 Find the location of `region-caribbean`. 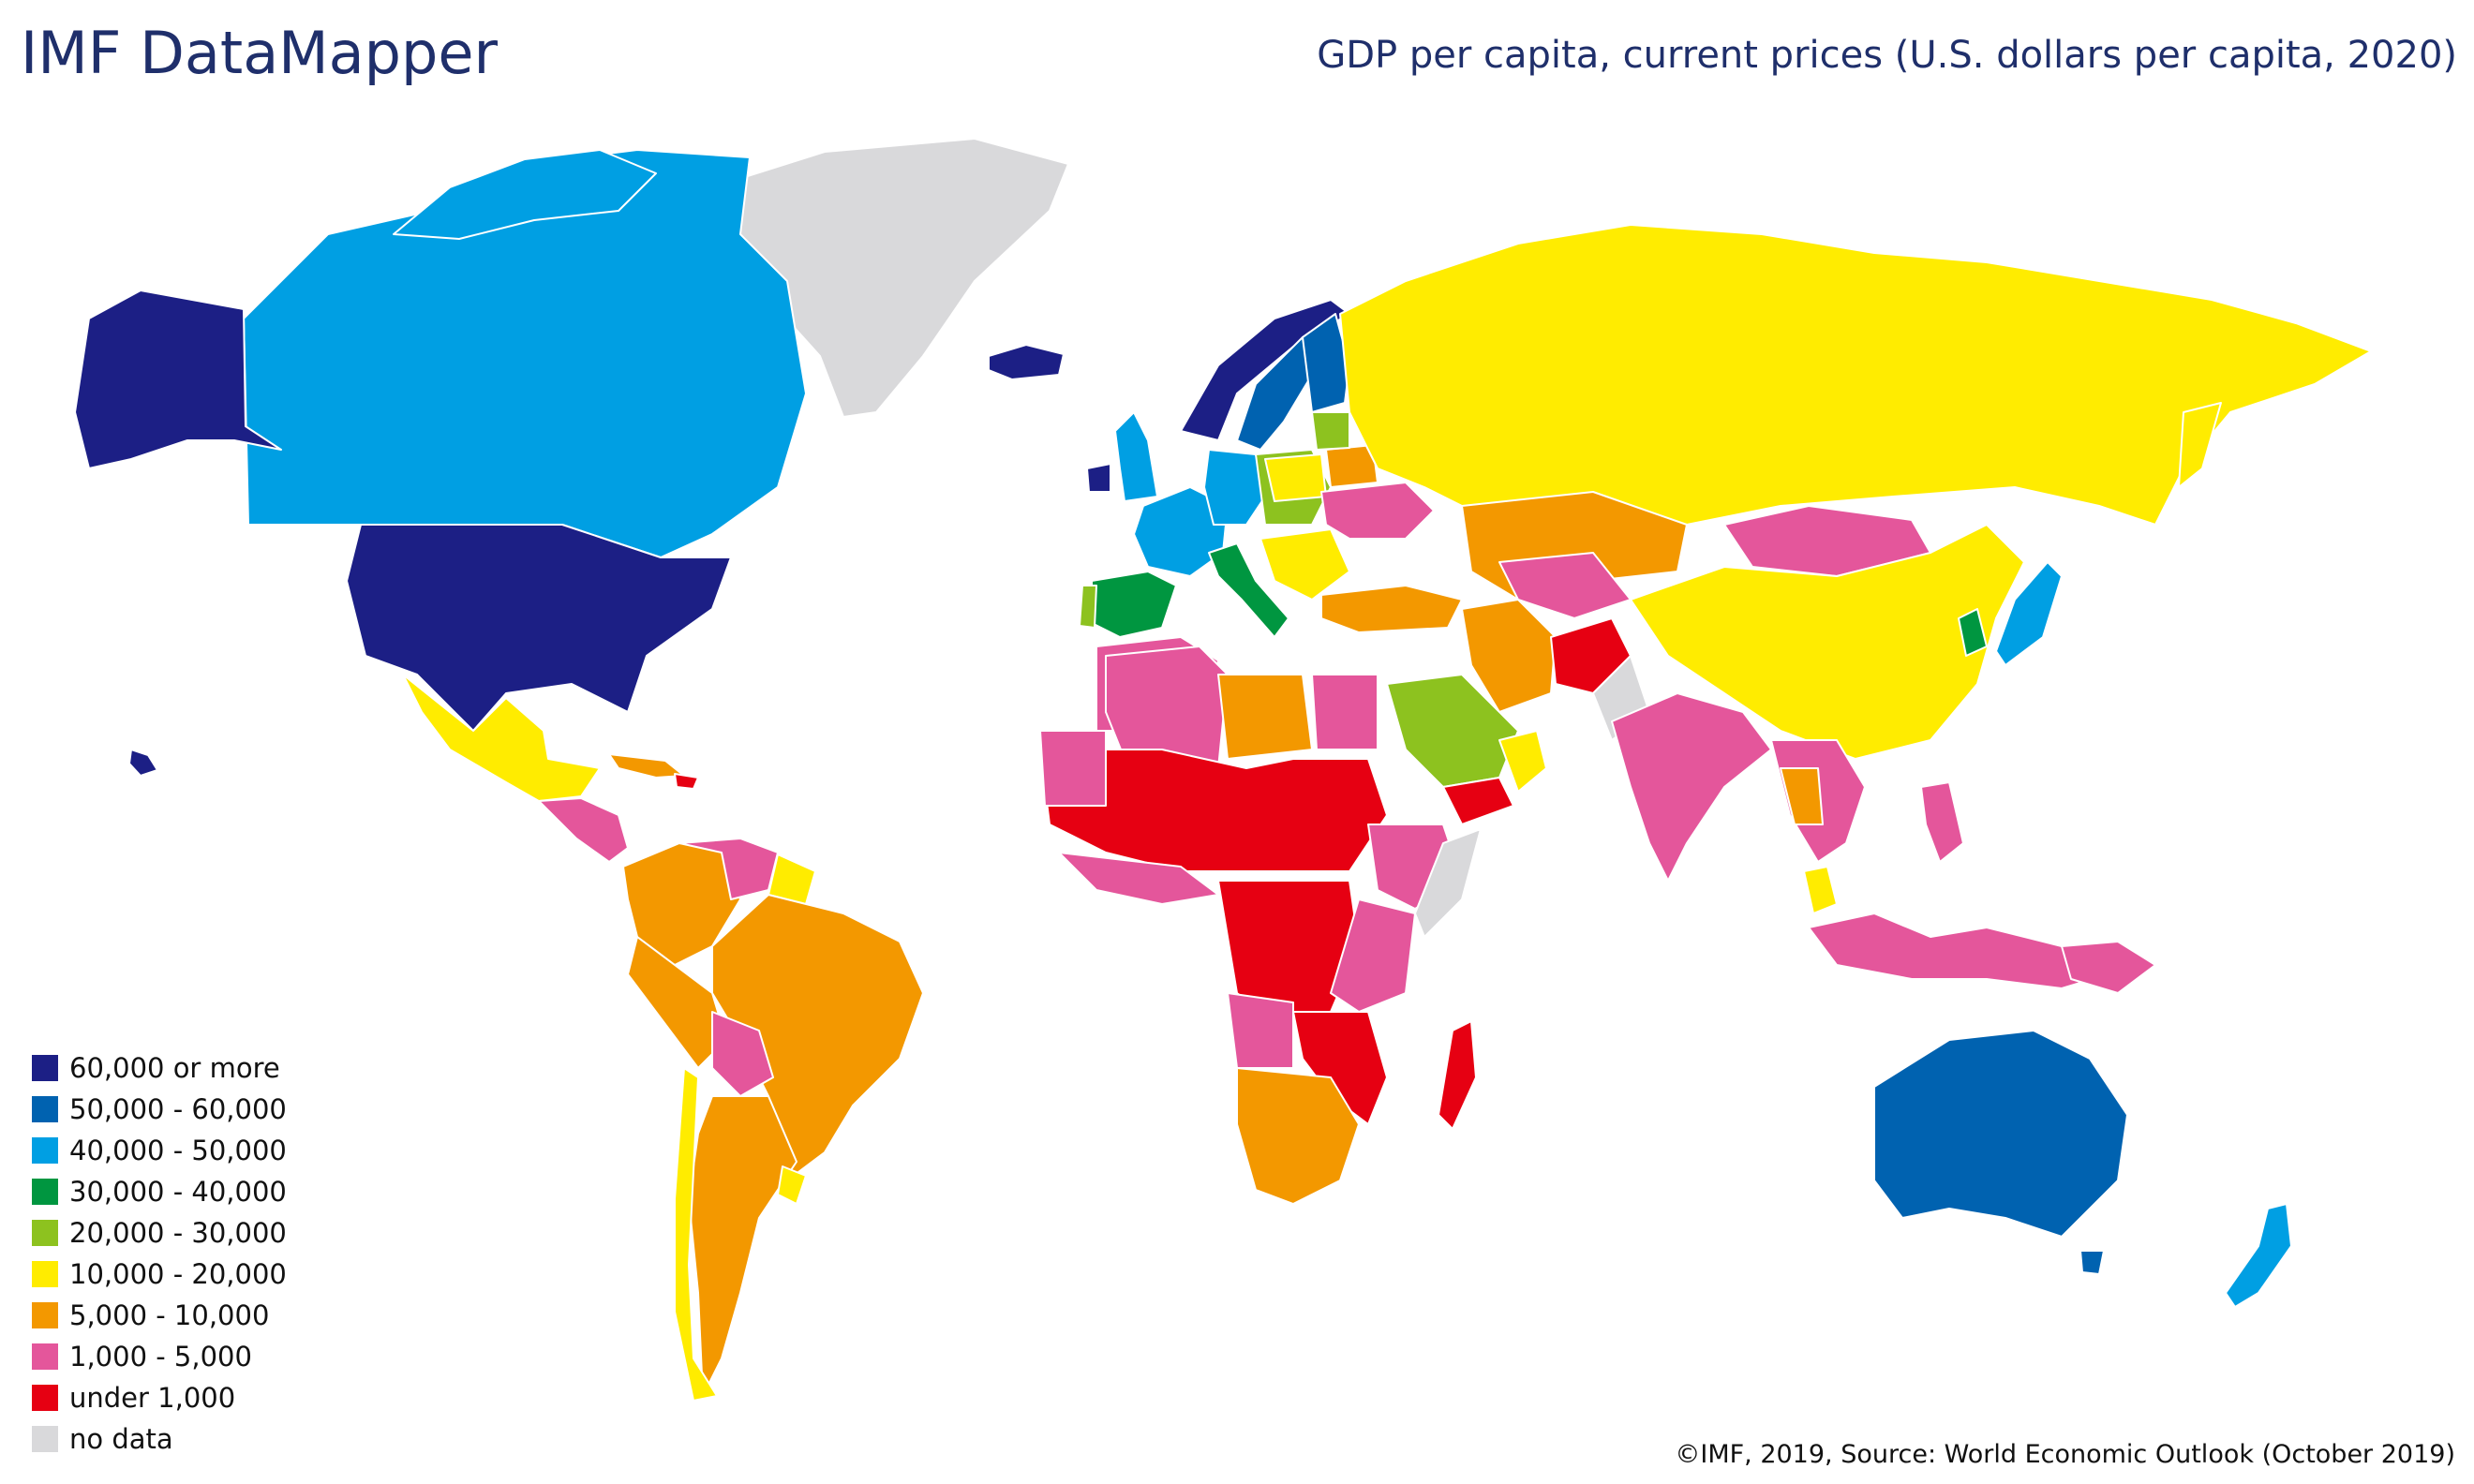

region-caribbean is located at coordinates (646, 766).